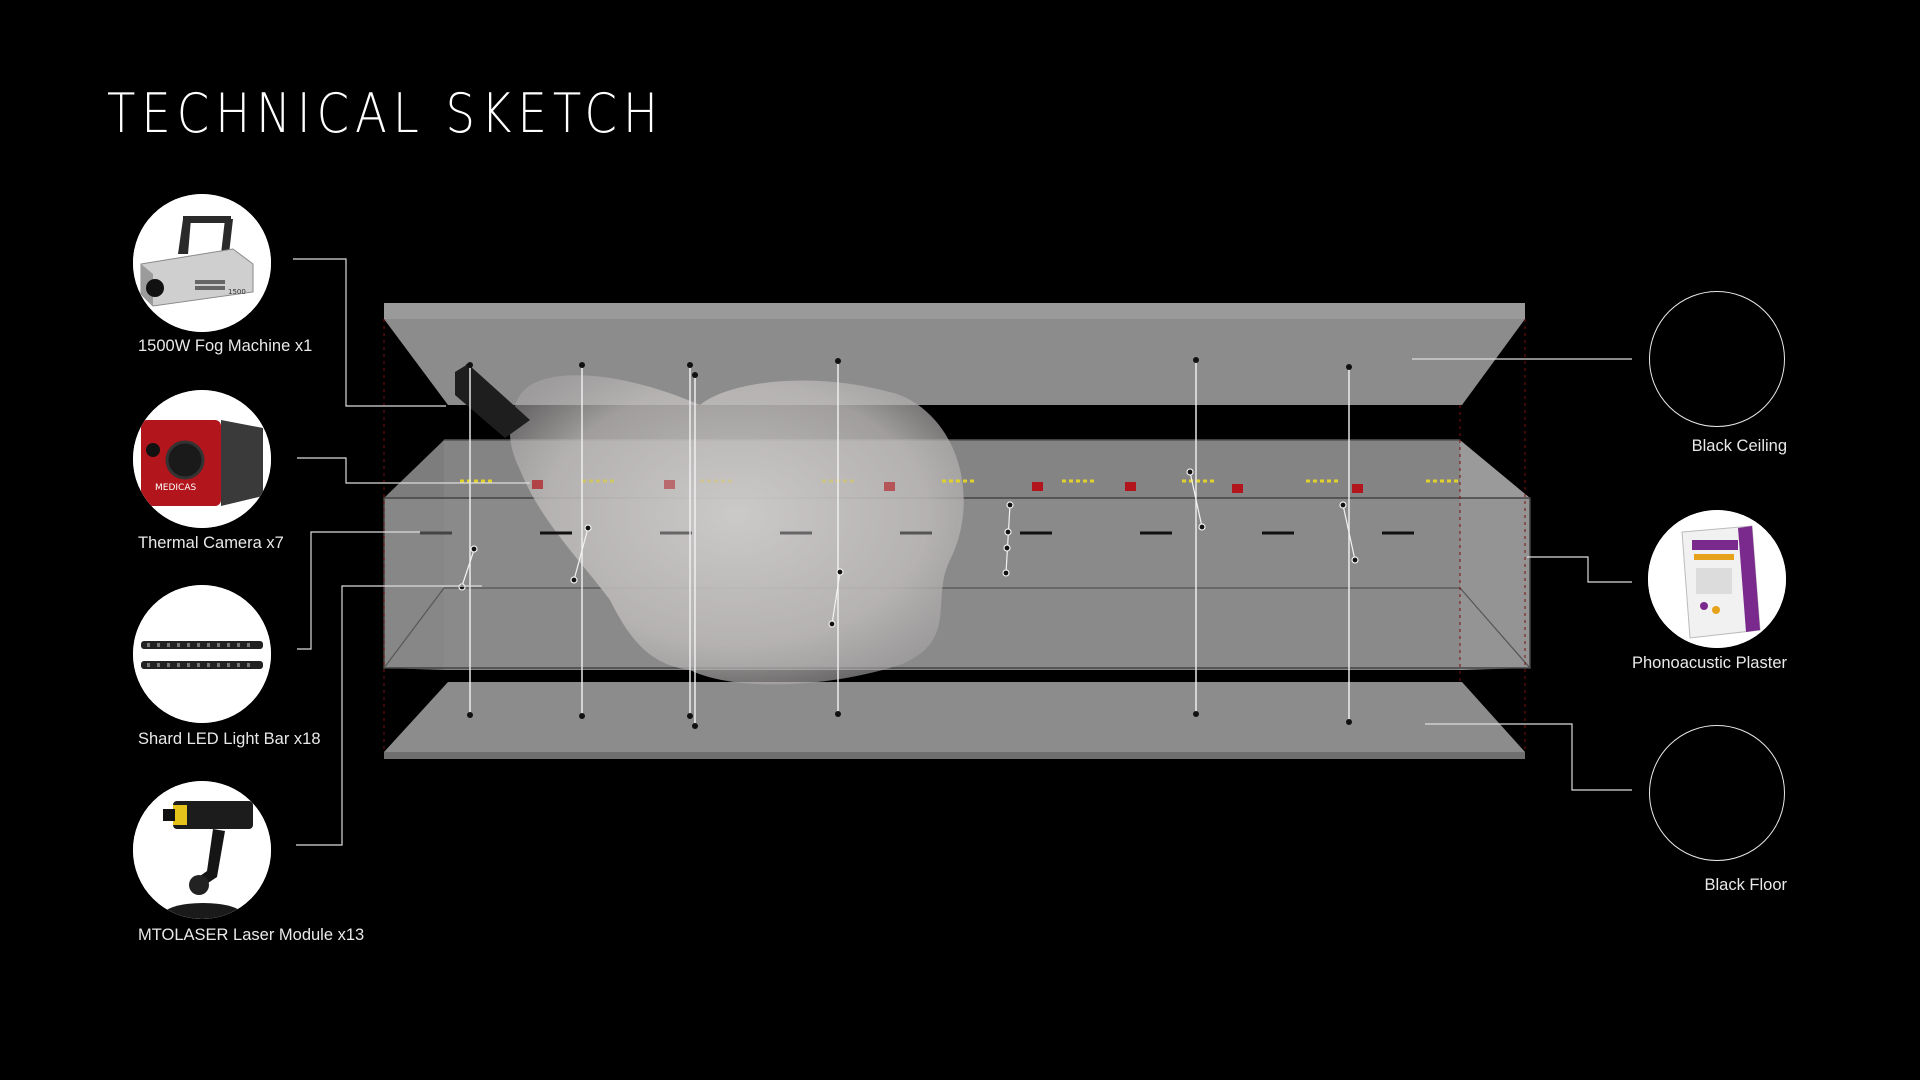 This screenshot has width=1920, height=1080. What do you see at coordinates (251, 935) in the screenshot?
I see `laser-module-label: MTOLASER Laser Module x13` at bounding box center [251, 935].